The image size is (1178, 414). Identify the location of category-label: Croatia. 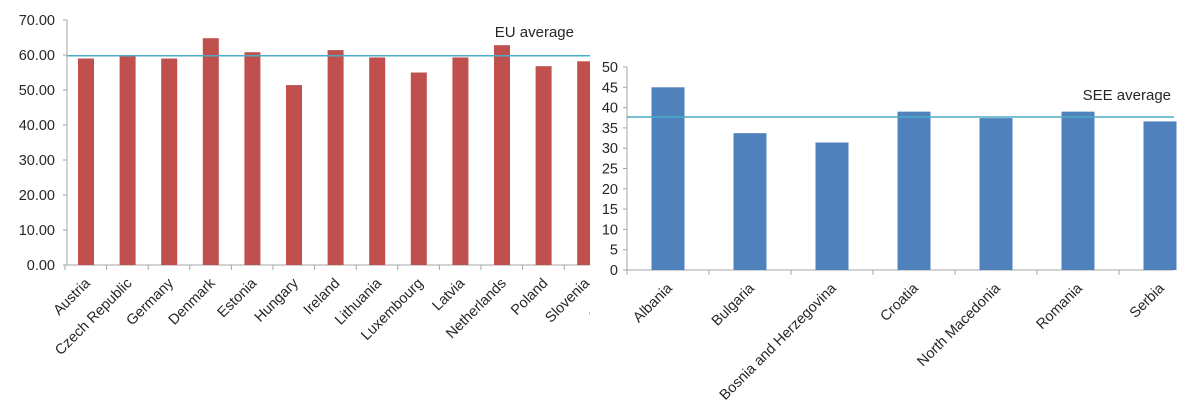
(899, 302).